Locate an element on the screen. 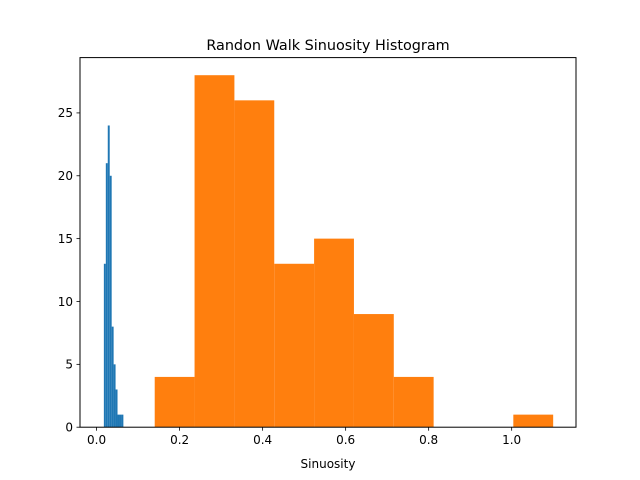  y-axis-ticks: 0 5 10 15 20 25 is located at coordinates (69, 270).